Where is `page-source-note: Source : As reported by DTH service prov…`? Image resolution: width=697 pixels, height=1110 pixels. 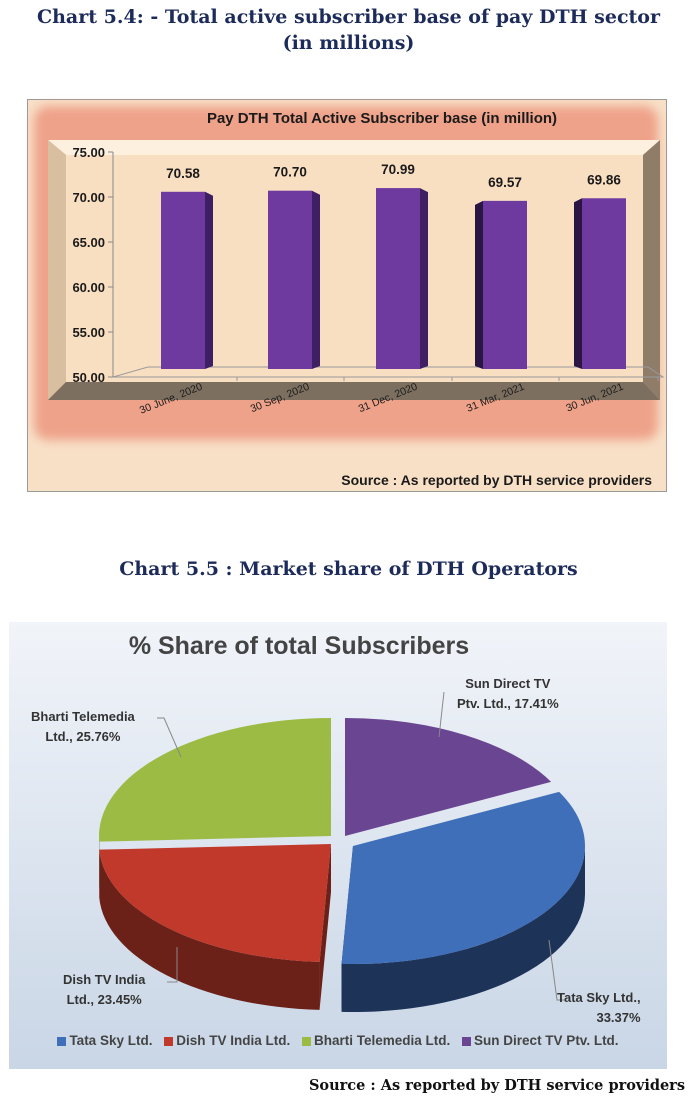 page-source-note: Source : As reported by DTH service prov… is located at coordinates (496, 1085).